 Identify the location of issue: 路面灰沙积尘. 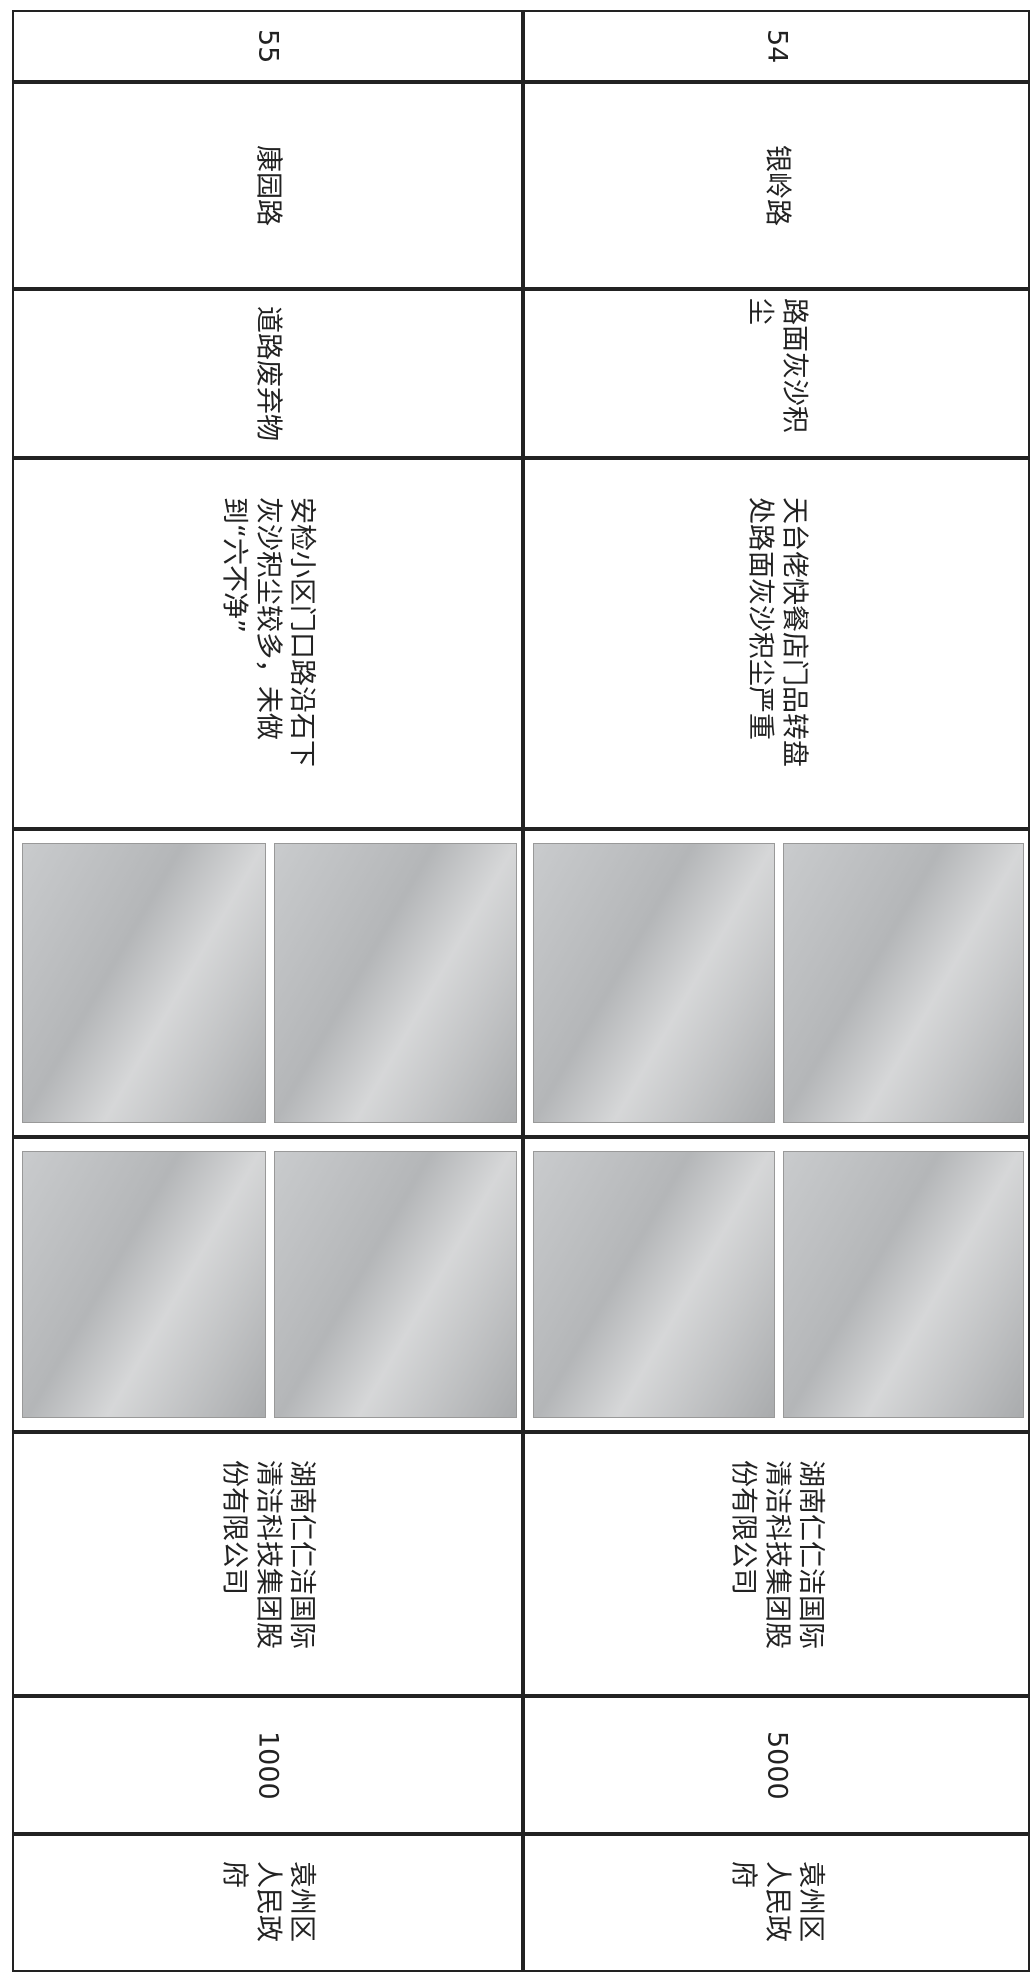
(777, 365).